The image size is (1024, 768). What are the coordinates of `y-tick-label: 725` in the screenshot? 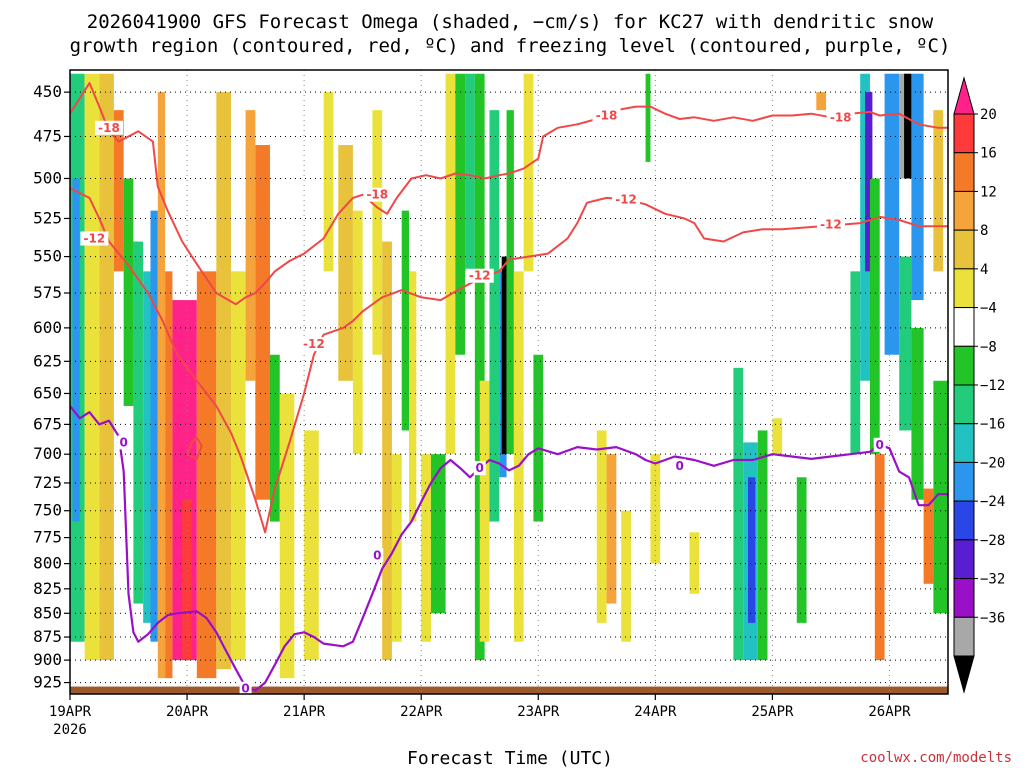 It's located at (47, 482).